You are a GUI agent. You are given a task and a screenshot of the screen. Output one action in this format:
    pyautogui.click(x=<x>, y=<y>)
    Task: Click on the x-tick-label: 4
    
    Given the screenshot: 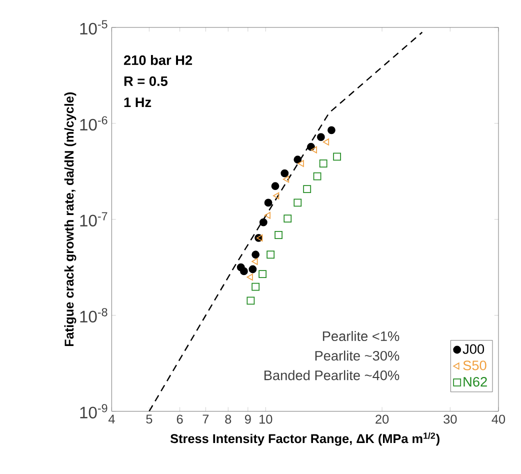 What is the action you would take?
    pyautogui.click(x=111, y=419)
    